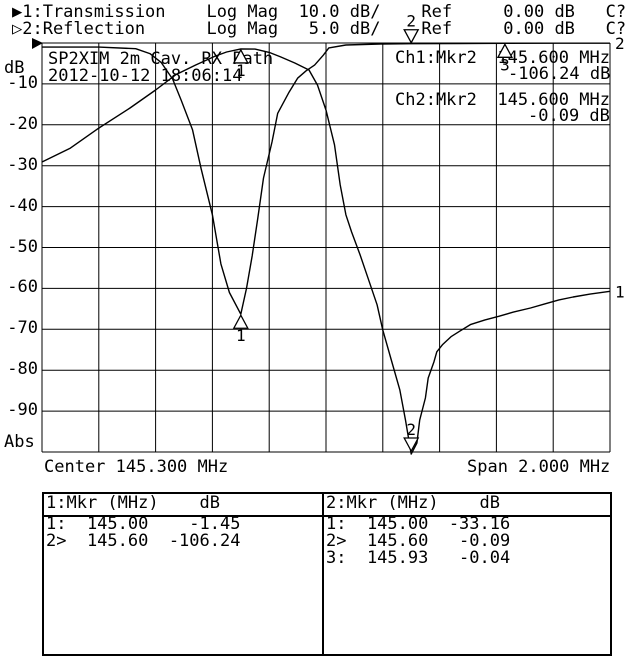 Image resolution: width=640 pixels, height=659 pixels. Describe the element at coordinates (411, 429) in the screenshot. I see `marker-number: 2` at that location.